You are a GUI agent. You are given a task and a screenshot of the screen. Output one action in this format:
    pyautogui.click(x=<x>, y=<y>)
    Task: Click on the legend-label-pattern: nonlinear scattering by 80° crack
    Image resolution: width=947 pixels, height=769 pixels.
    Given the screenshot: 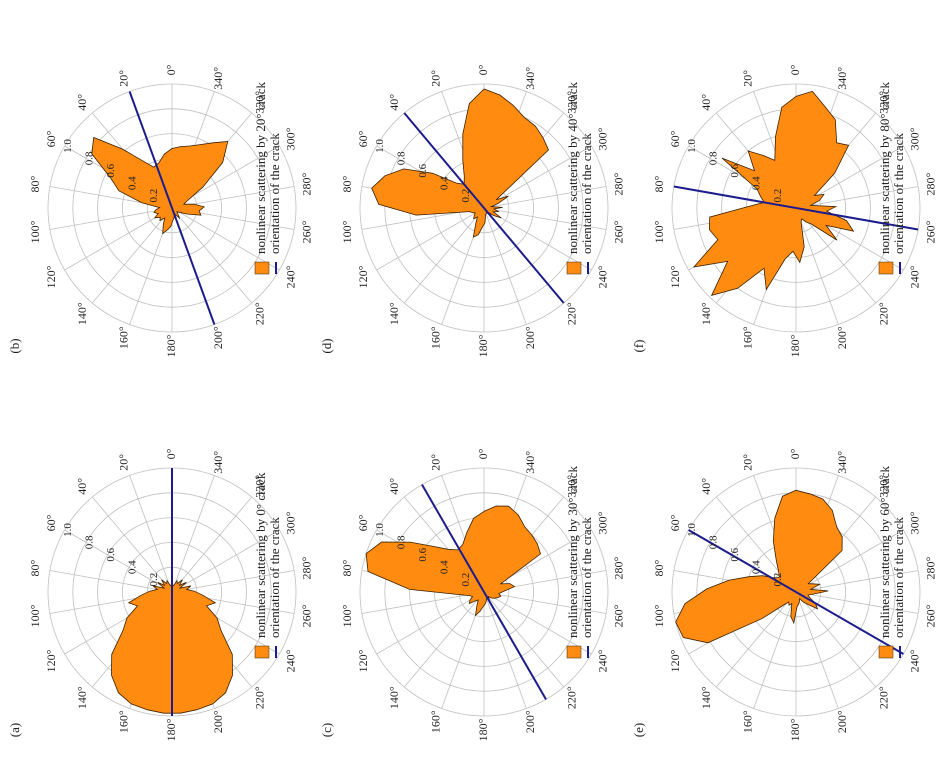 What is the action you would take?
    pyautogui.click(x=884, y=168)
    